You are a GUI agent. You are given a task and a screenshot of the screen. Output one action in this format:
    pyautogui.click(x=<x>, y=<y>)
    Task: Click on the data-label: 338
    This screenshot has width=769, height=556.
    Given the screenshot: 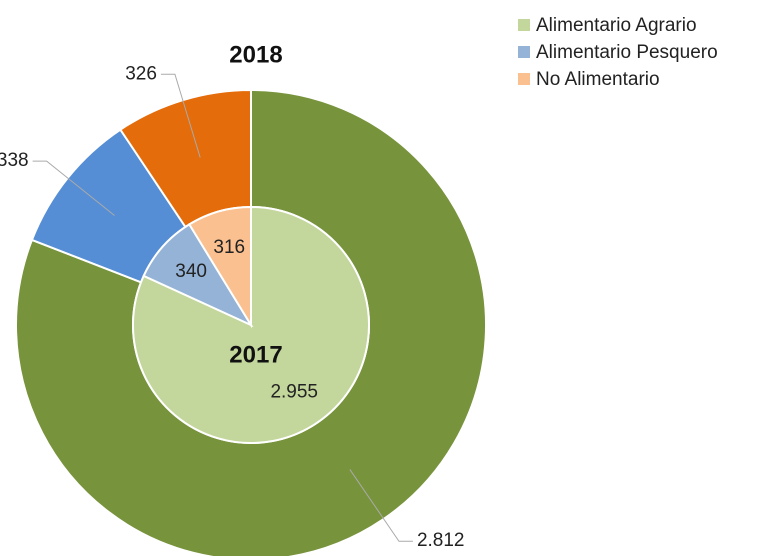 What is the action you would take?
    pyautogui.click(x=14, y=160)
    